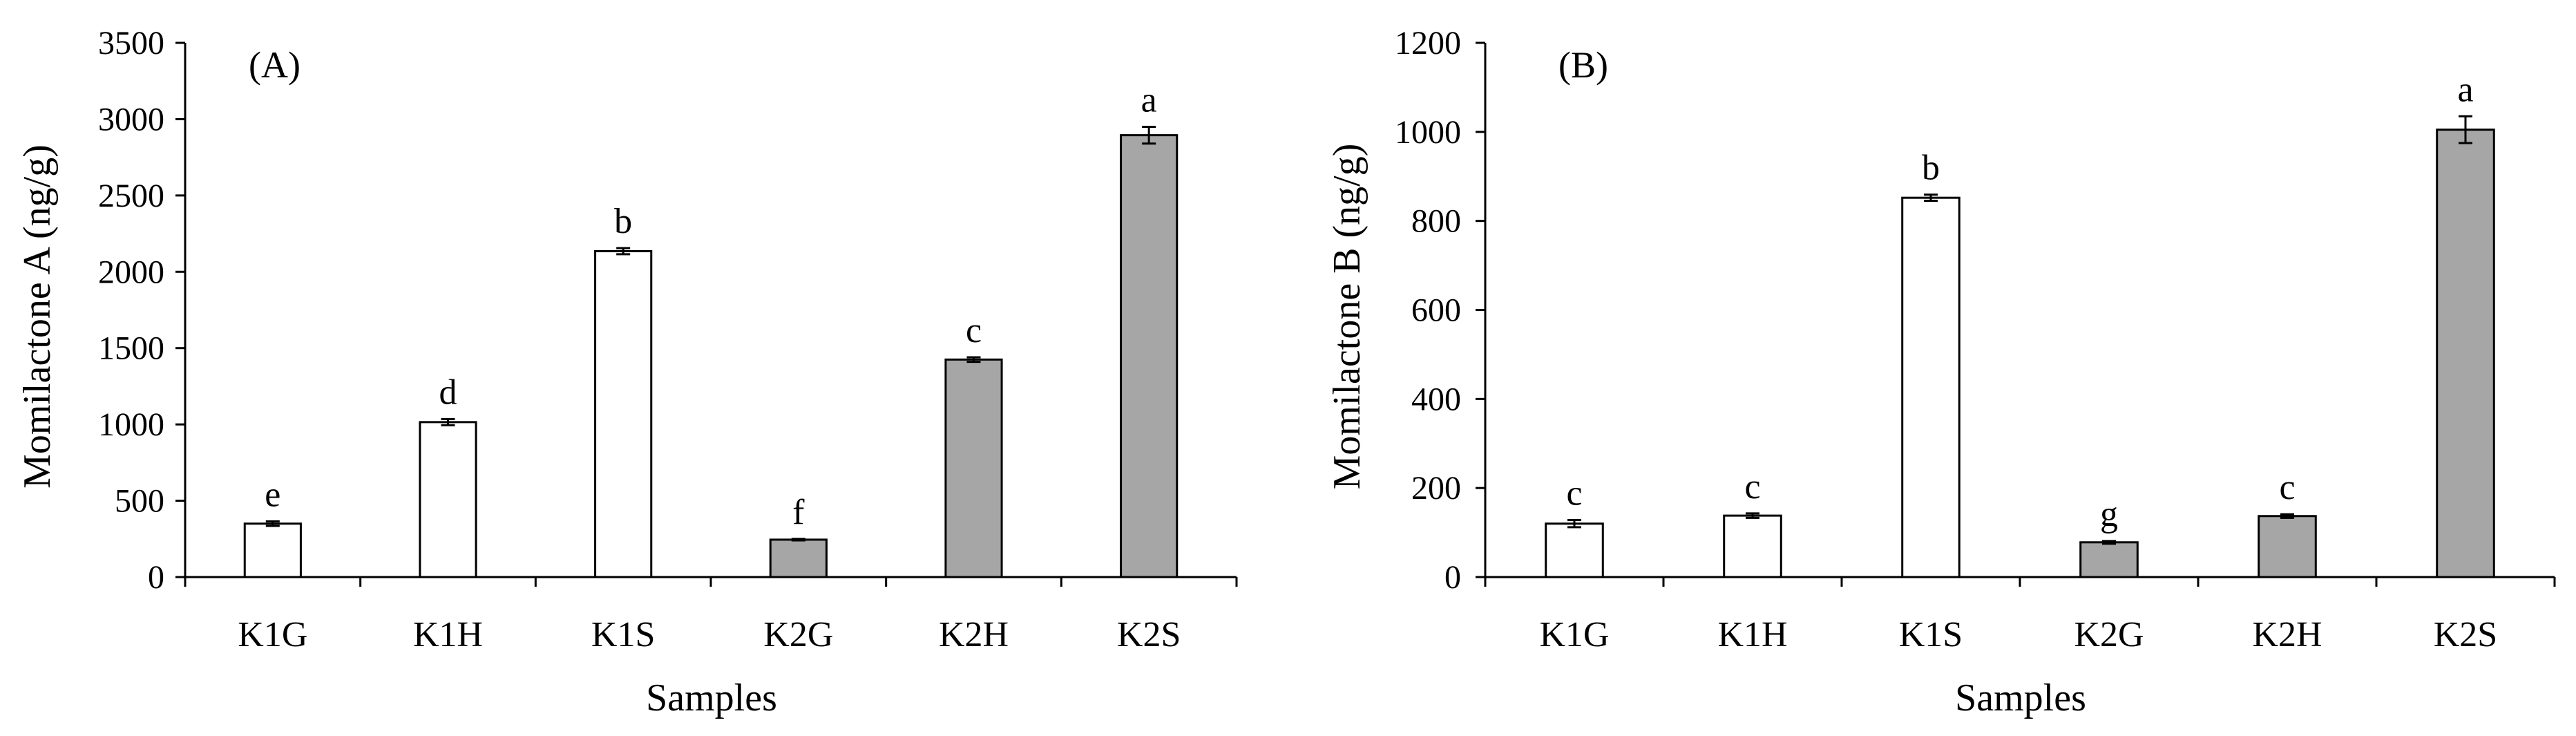 The image size is (2576, 736). Describe the element at coordinates (448, 392) in the screenshot. I see `significance-letter: d` at that location.